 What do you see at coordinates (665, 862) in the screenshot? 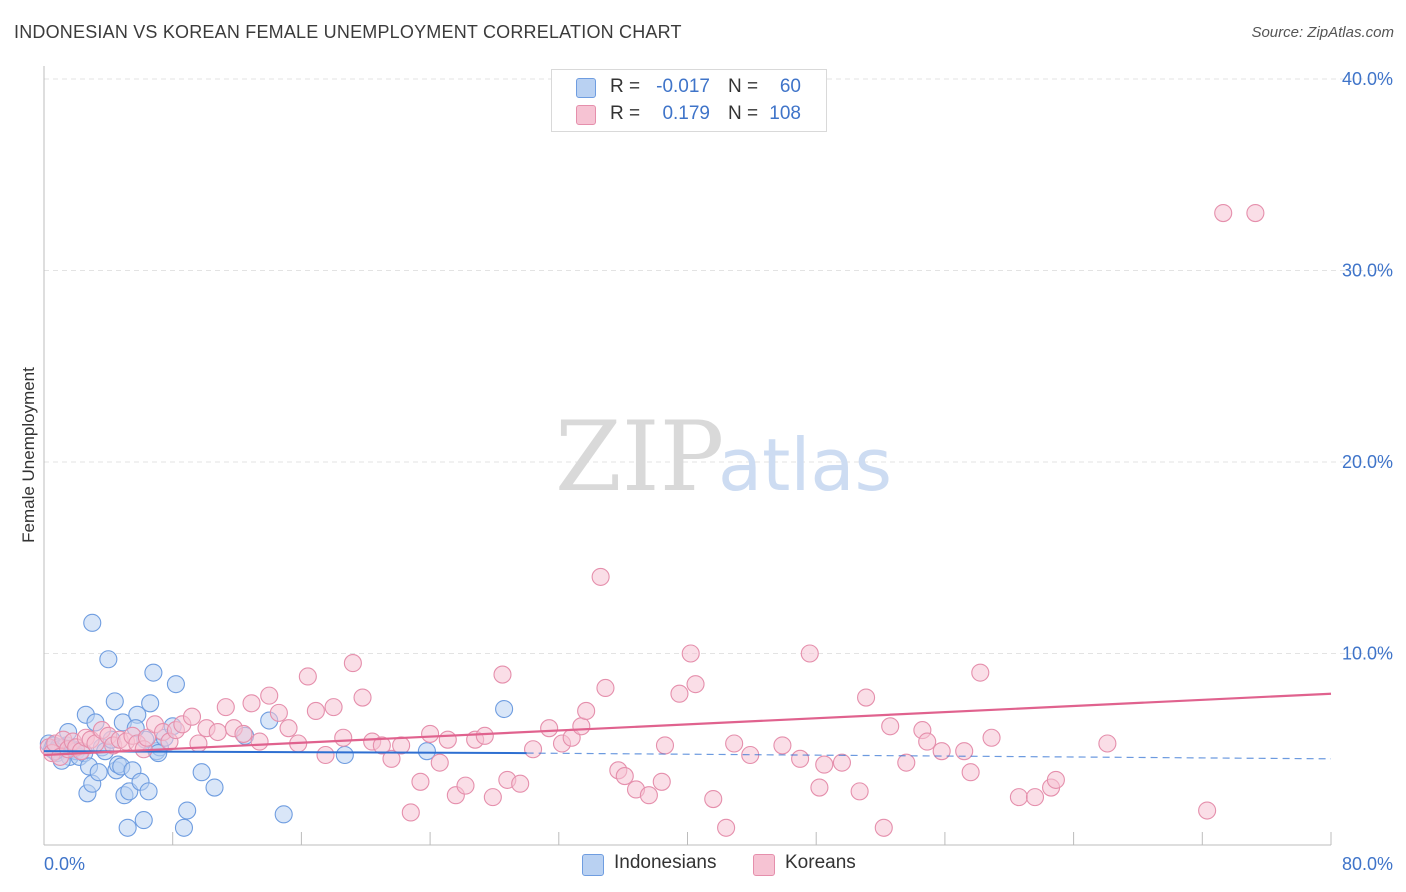
I see `legend-label-indonesians: Indonesians` at bounding box center [665, 862].